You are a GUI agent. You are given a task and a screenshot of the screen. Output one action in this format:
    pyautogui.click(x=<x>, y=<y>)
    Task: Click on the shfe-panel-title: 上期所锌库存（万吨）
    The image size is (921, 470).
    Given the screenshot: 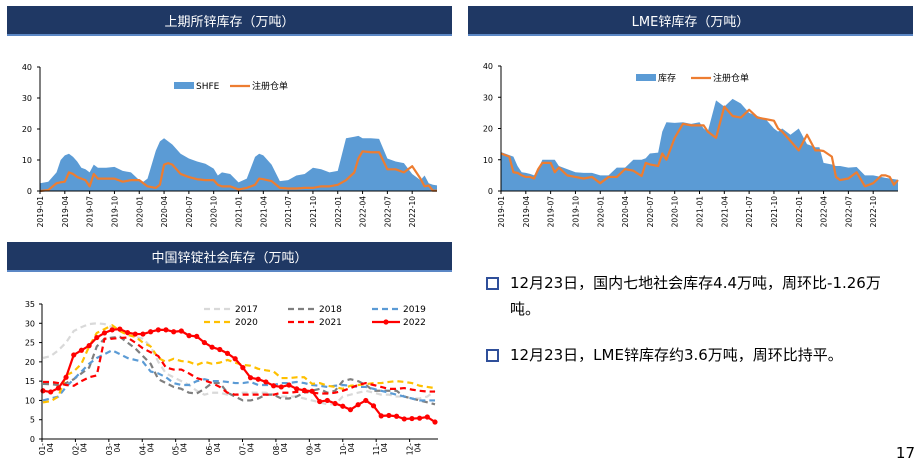 What is the action you would take?
    pyautogui.click(x=229, y=22)
    